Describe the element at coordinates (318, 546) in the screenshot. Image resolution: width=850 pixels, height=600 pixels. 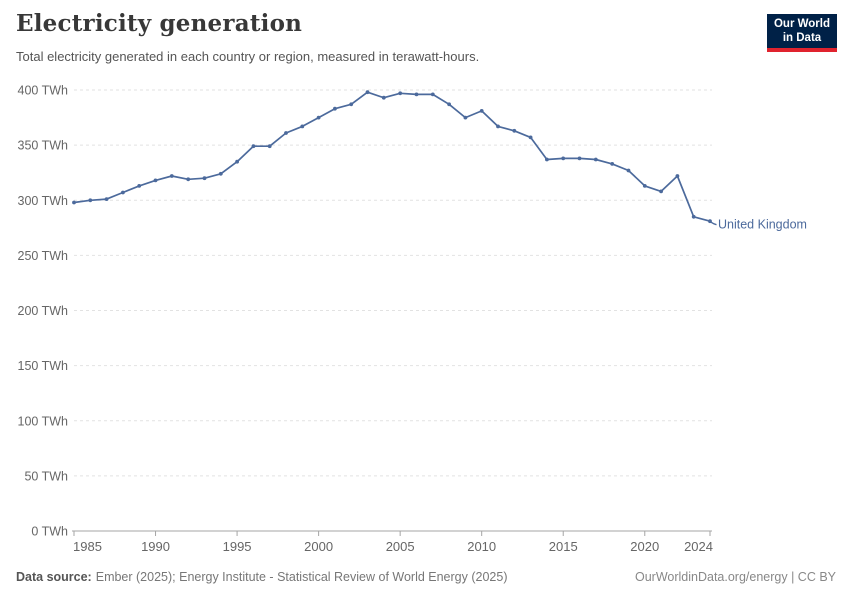
I see `x-tick-label: 2000` at that location.